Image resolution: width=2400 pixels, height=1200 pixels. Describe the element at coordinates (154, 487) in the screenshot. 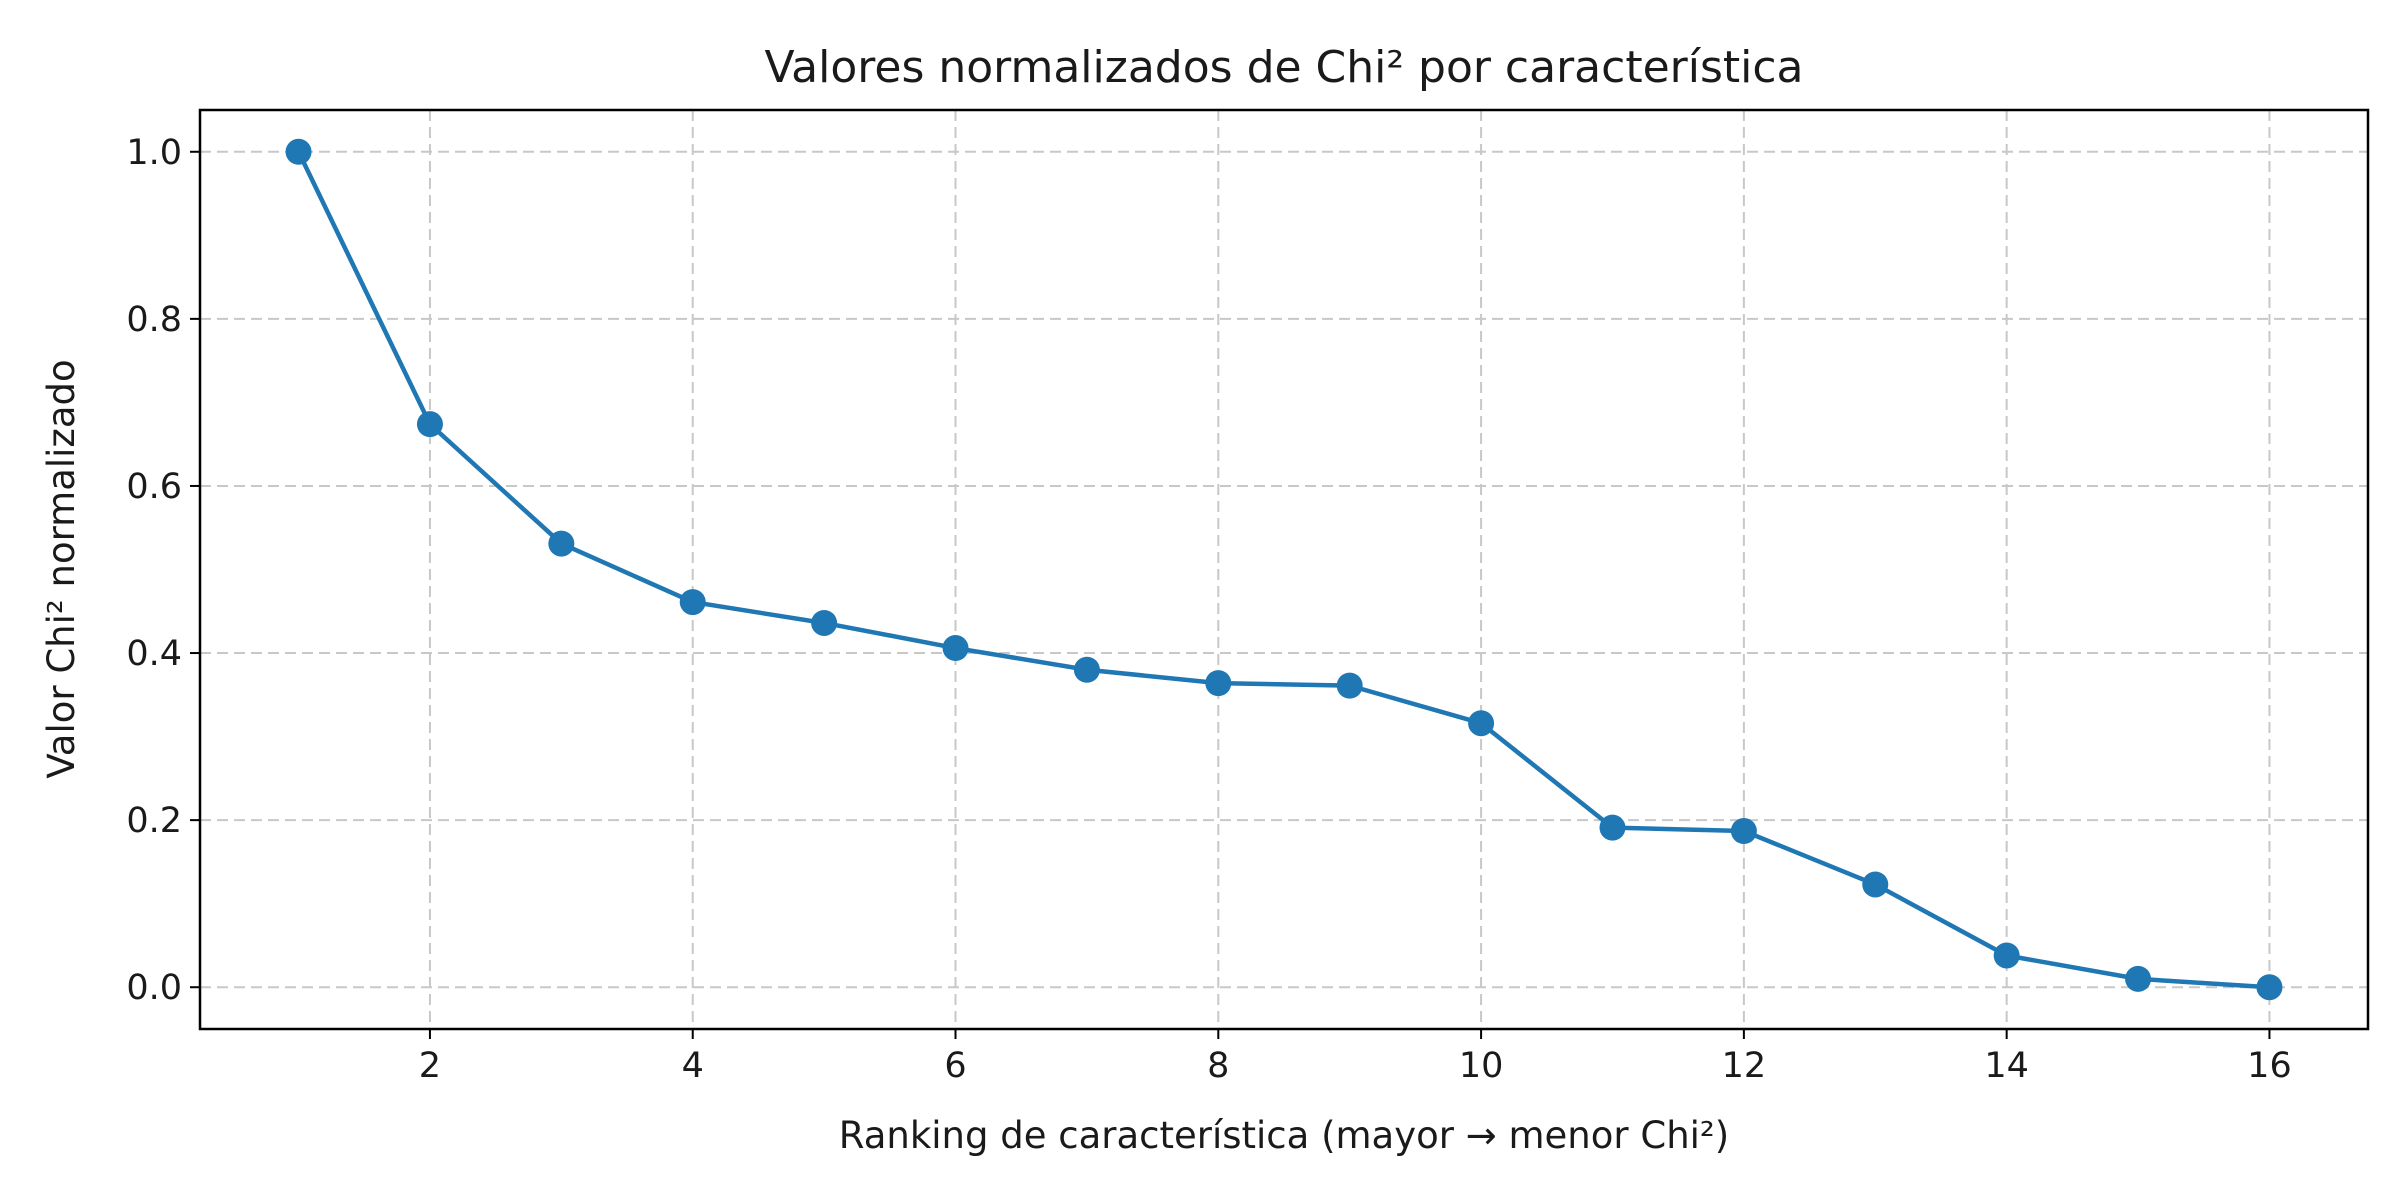

I see `y-tick-label: 0.6` at that location.